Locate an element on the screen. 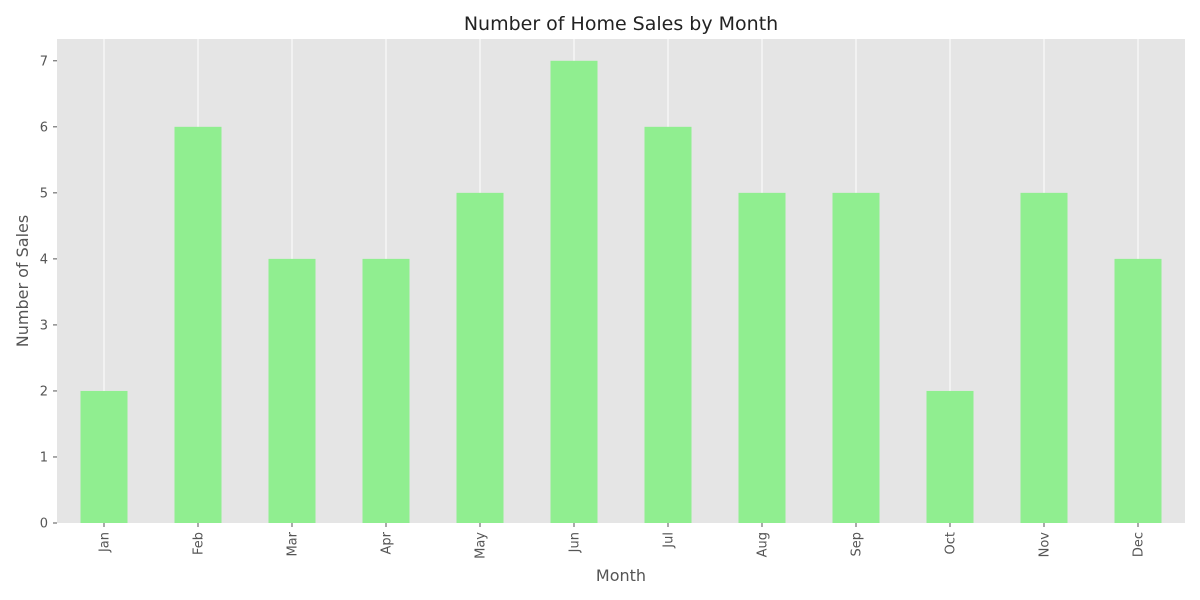 This screenshot has height=600, width=1200. x-tick-label: Aug is located at coordinates (763, 544).